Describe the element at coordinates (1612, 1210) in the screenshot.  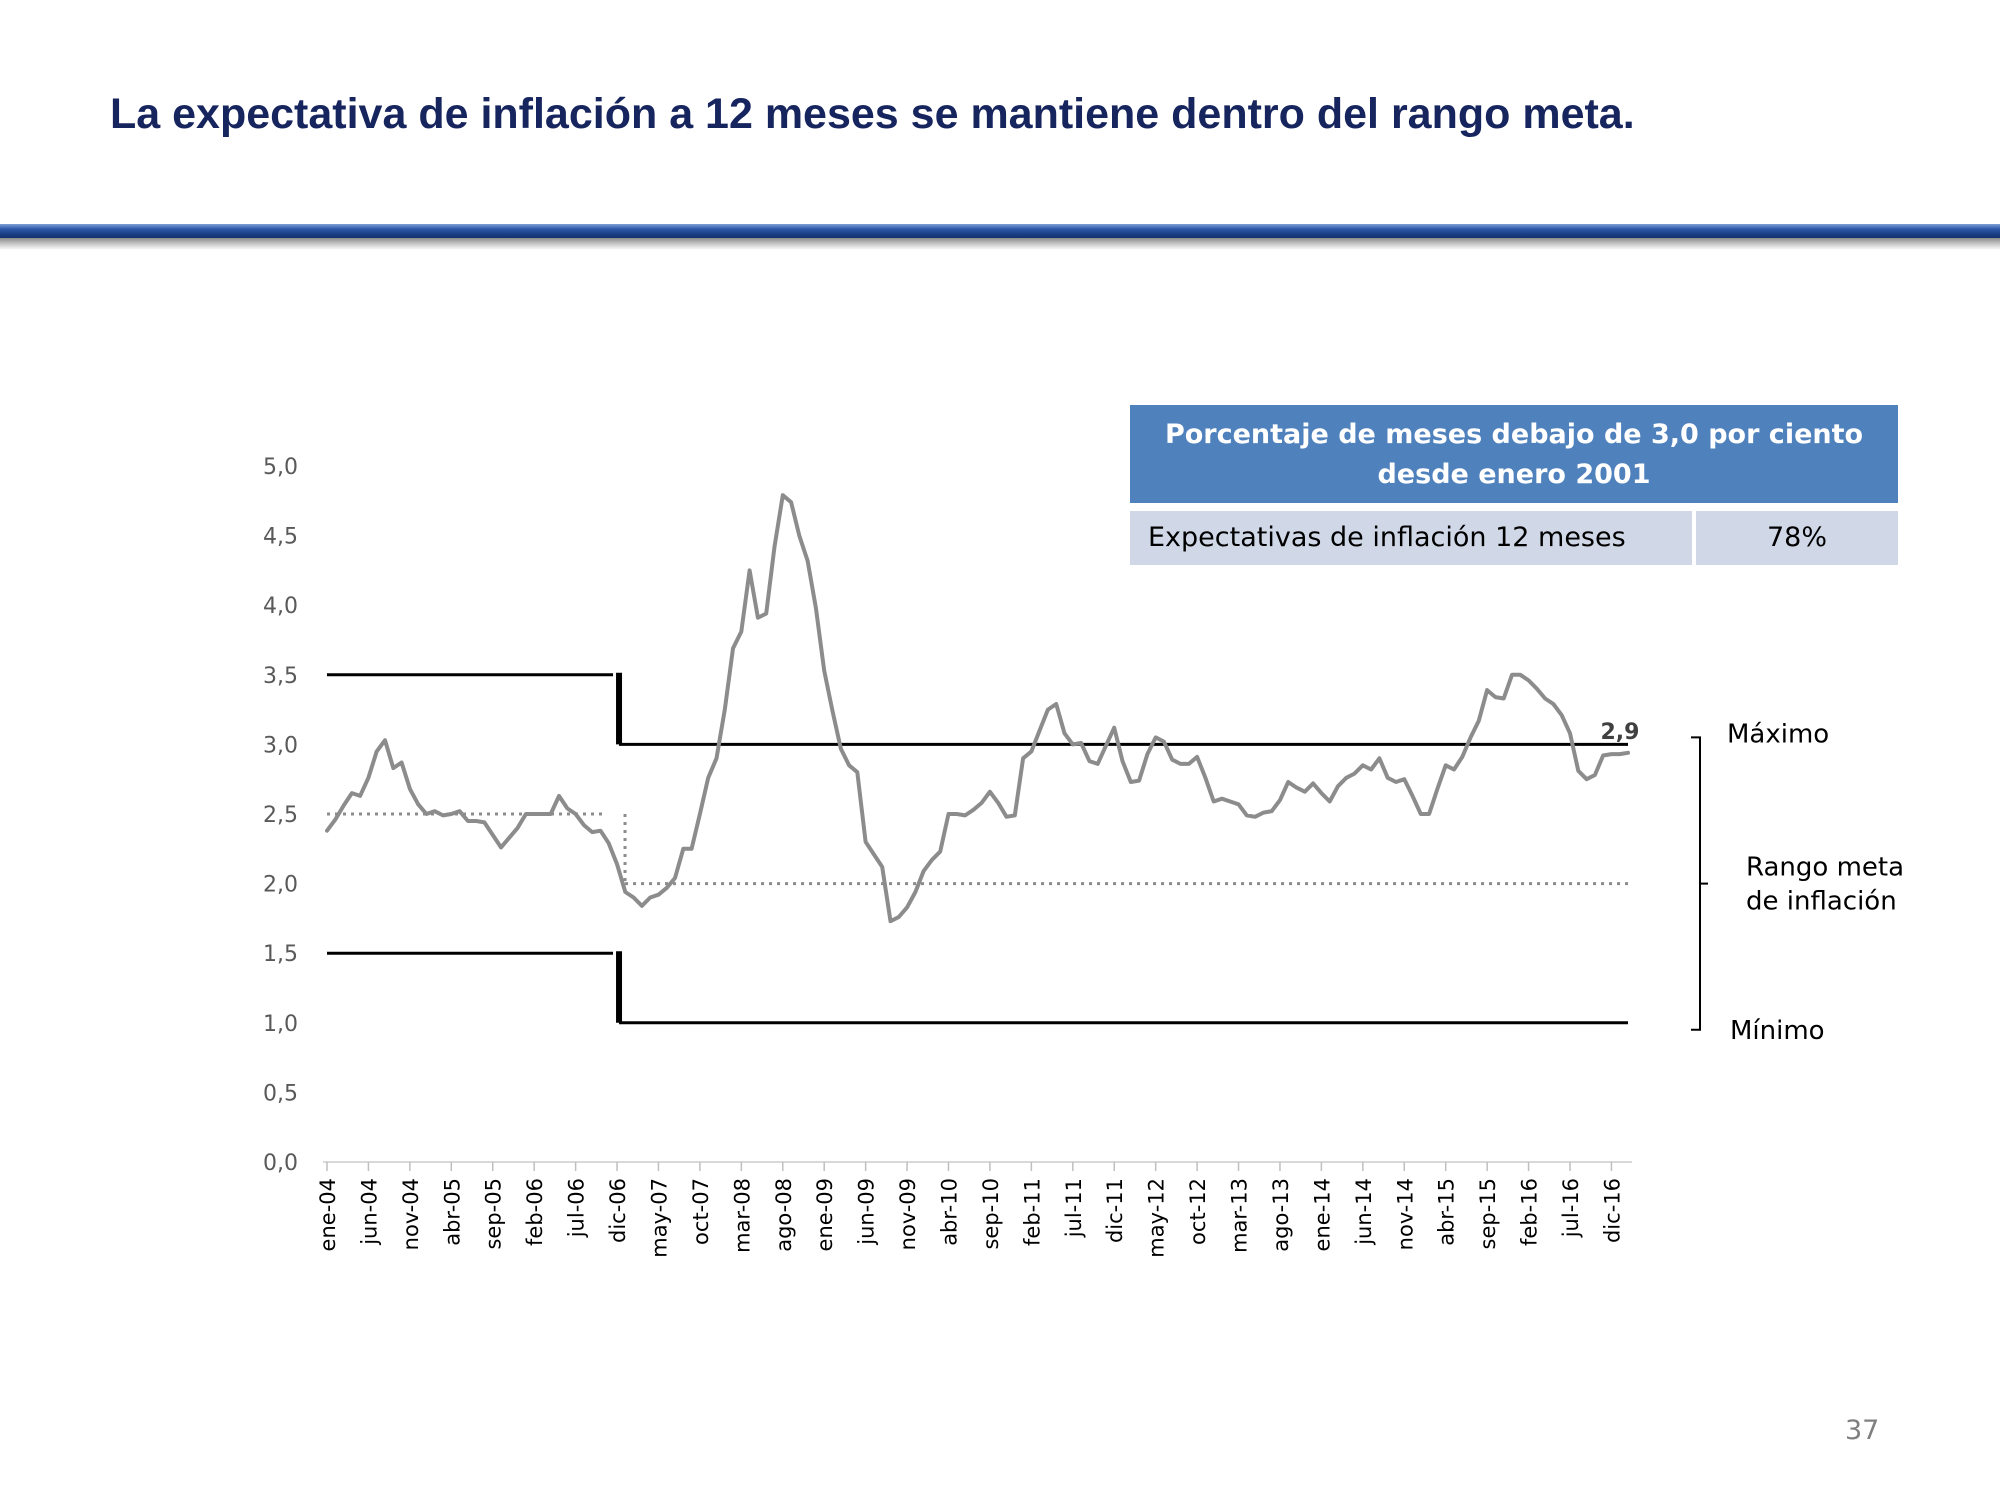
I see `x-tick-label: dic-16` at that location.